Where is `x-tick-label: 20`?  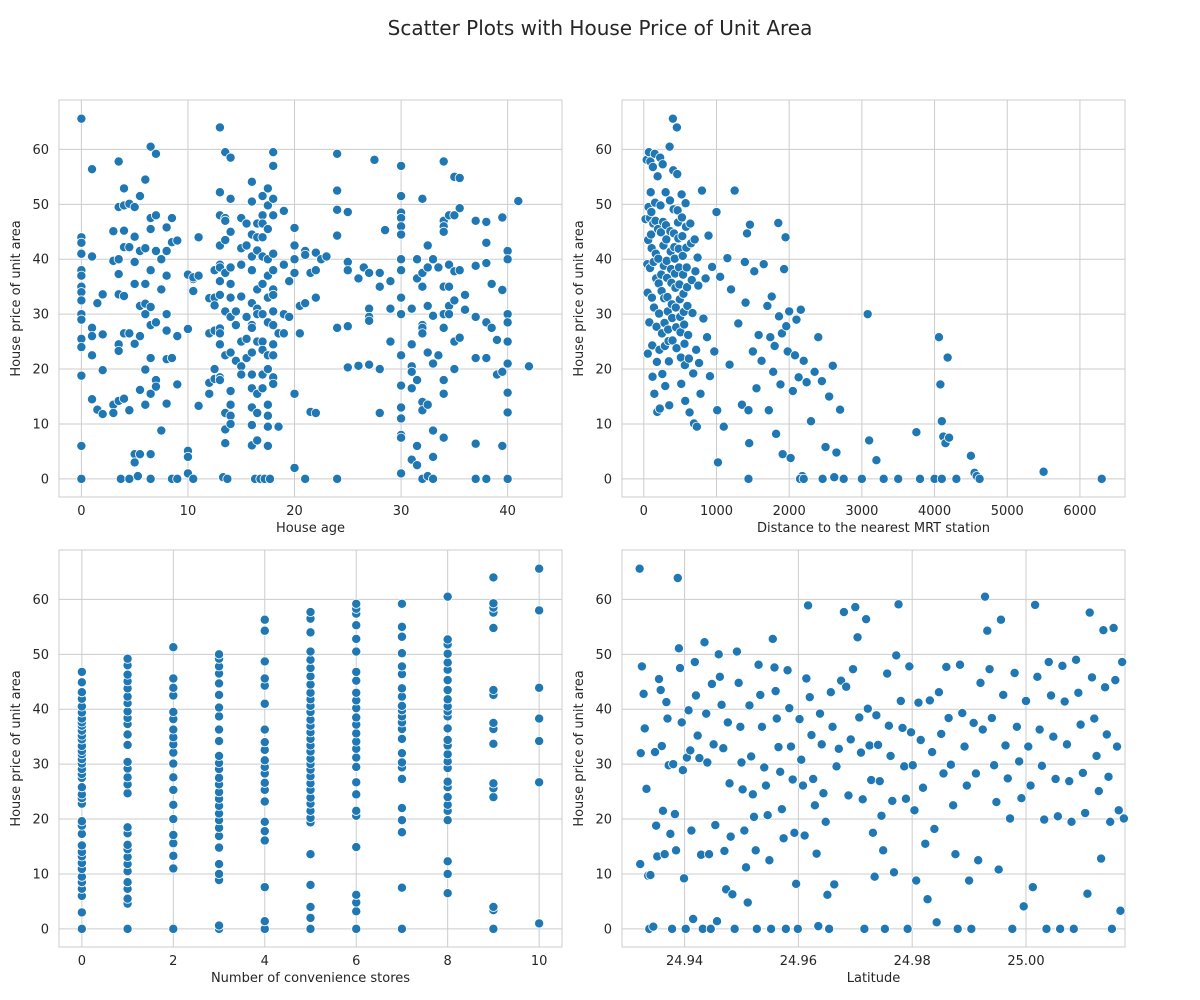
x-tick-label: 20 is located at coordinates (294, 511).